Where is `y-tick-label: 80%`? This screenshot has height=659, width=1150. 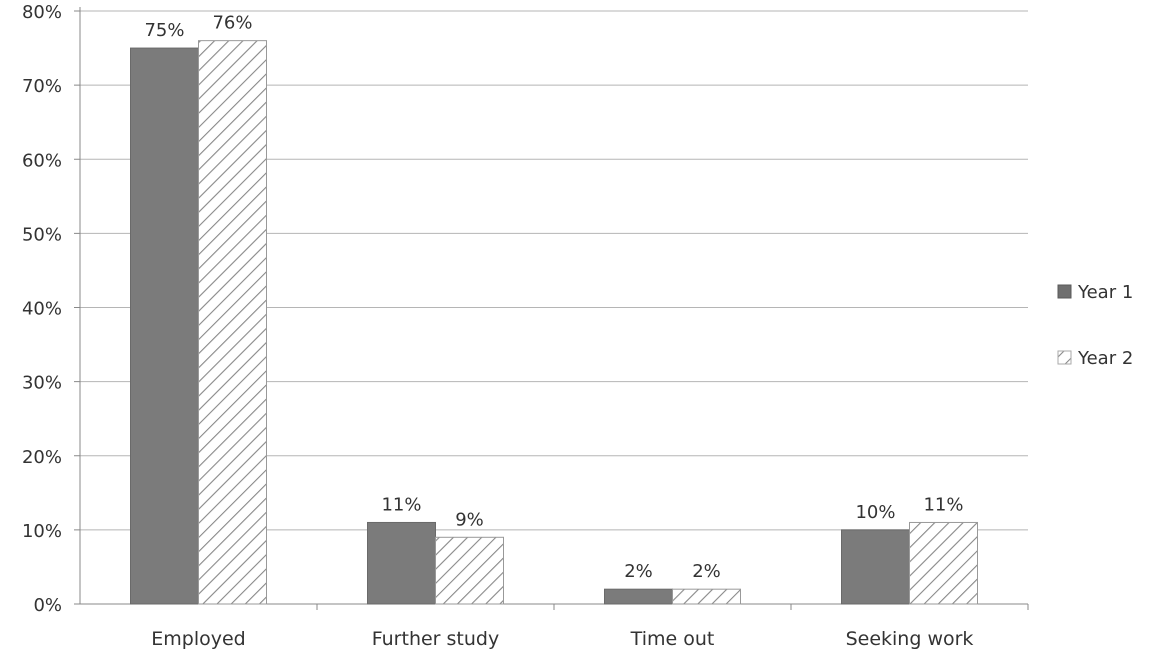
y-tick-label: 80% is located at coordinates (42, 12).